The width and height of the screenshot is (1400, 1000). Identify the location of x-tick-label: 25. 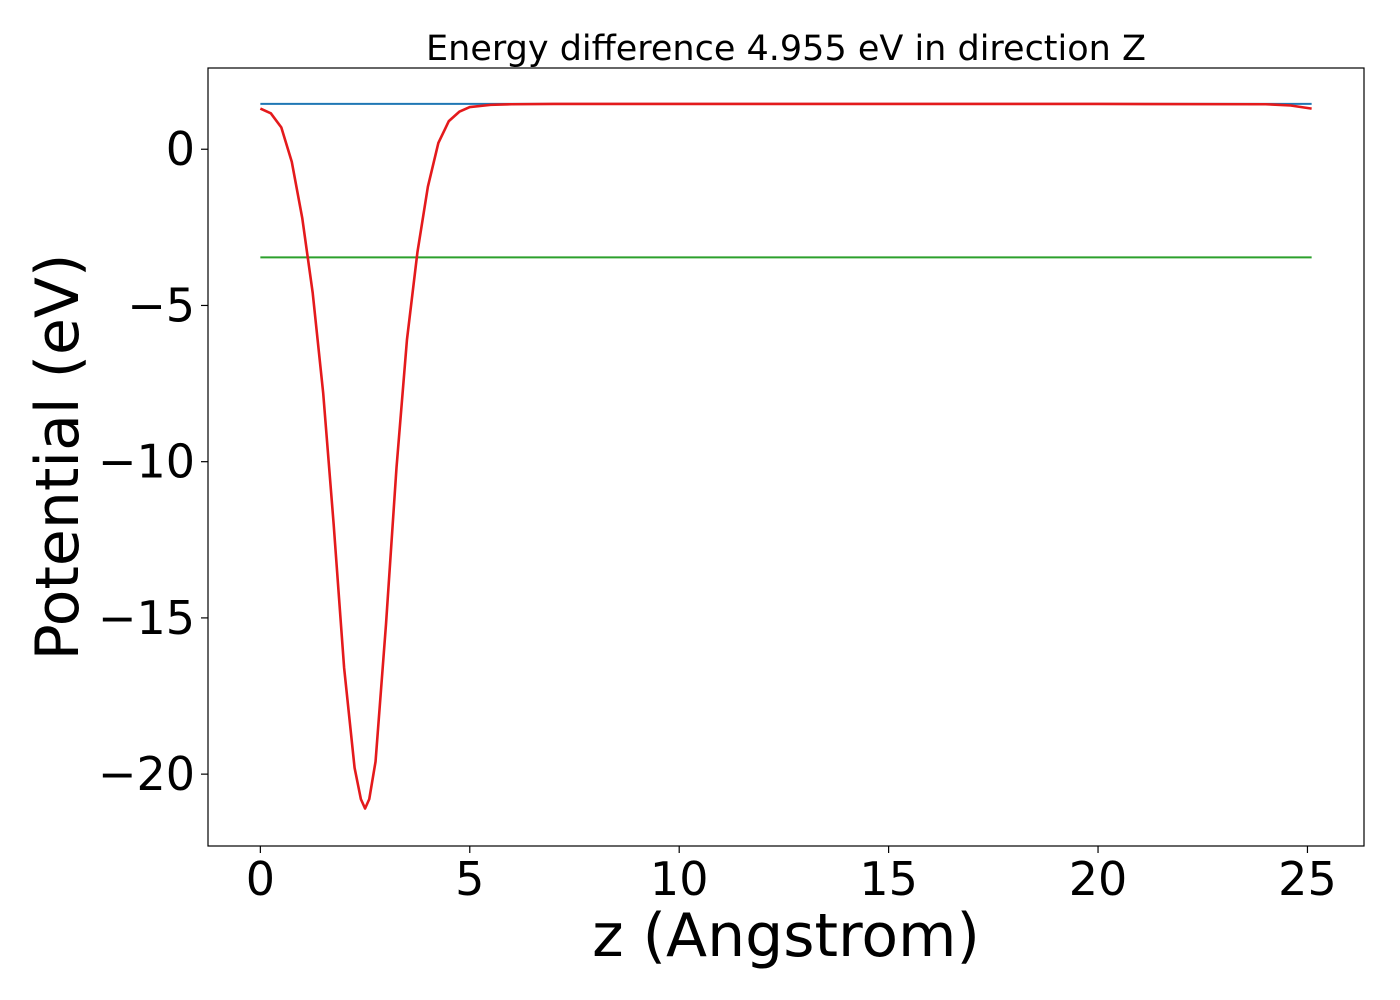
(1307, 879).